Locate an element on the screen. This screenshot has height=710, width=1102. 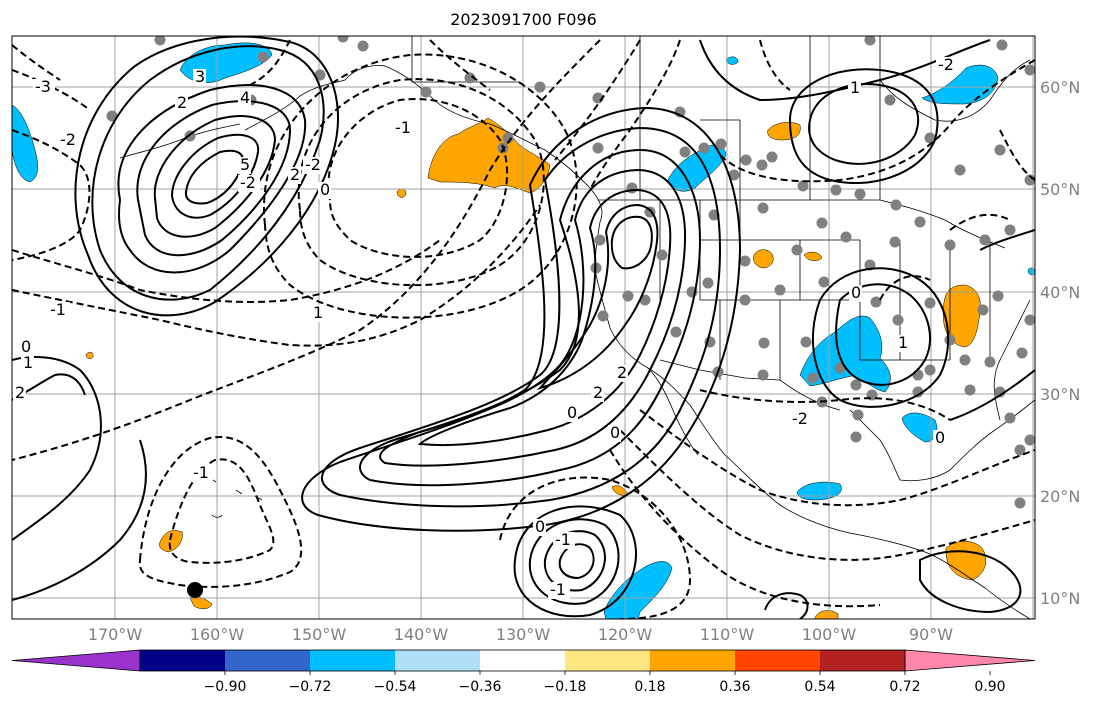
positive-area-kansas is located at coordinates (813, 256).